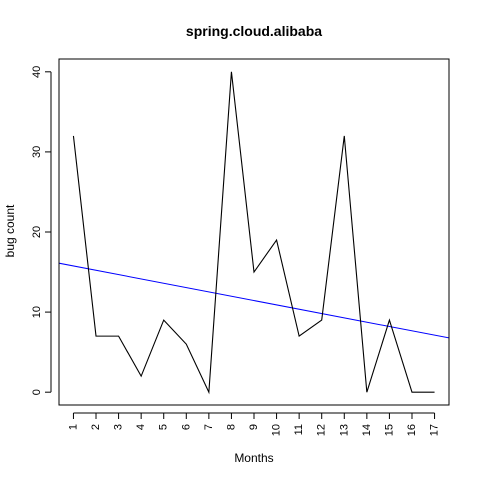 The height and width of the screenshot is (480, 480). Describe the element at coordinates (344, 430) in the screenshot. I see `x-tick-label: 13` at that location.